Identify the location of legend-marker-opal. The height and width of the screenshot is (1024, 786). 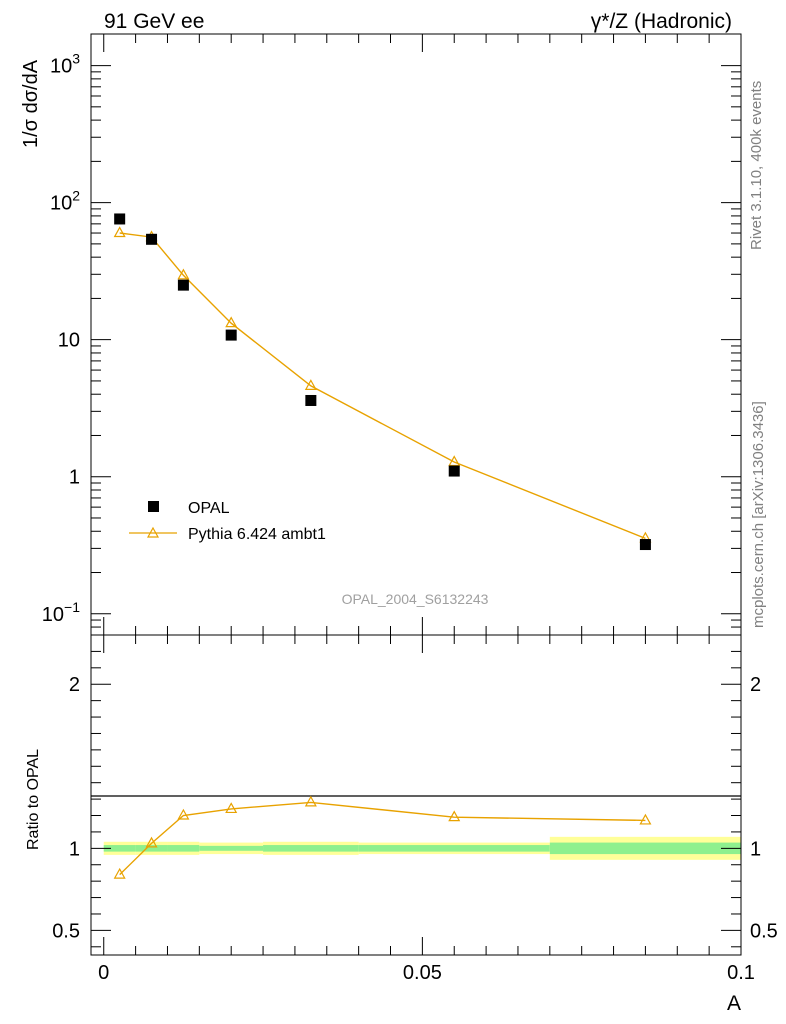
(153, 506).